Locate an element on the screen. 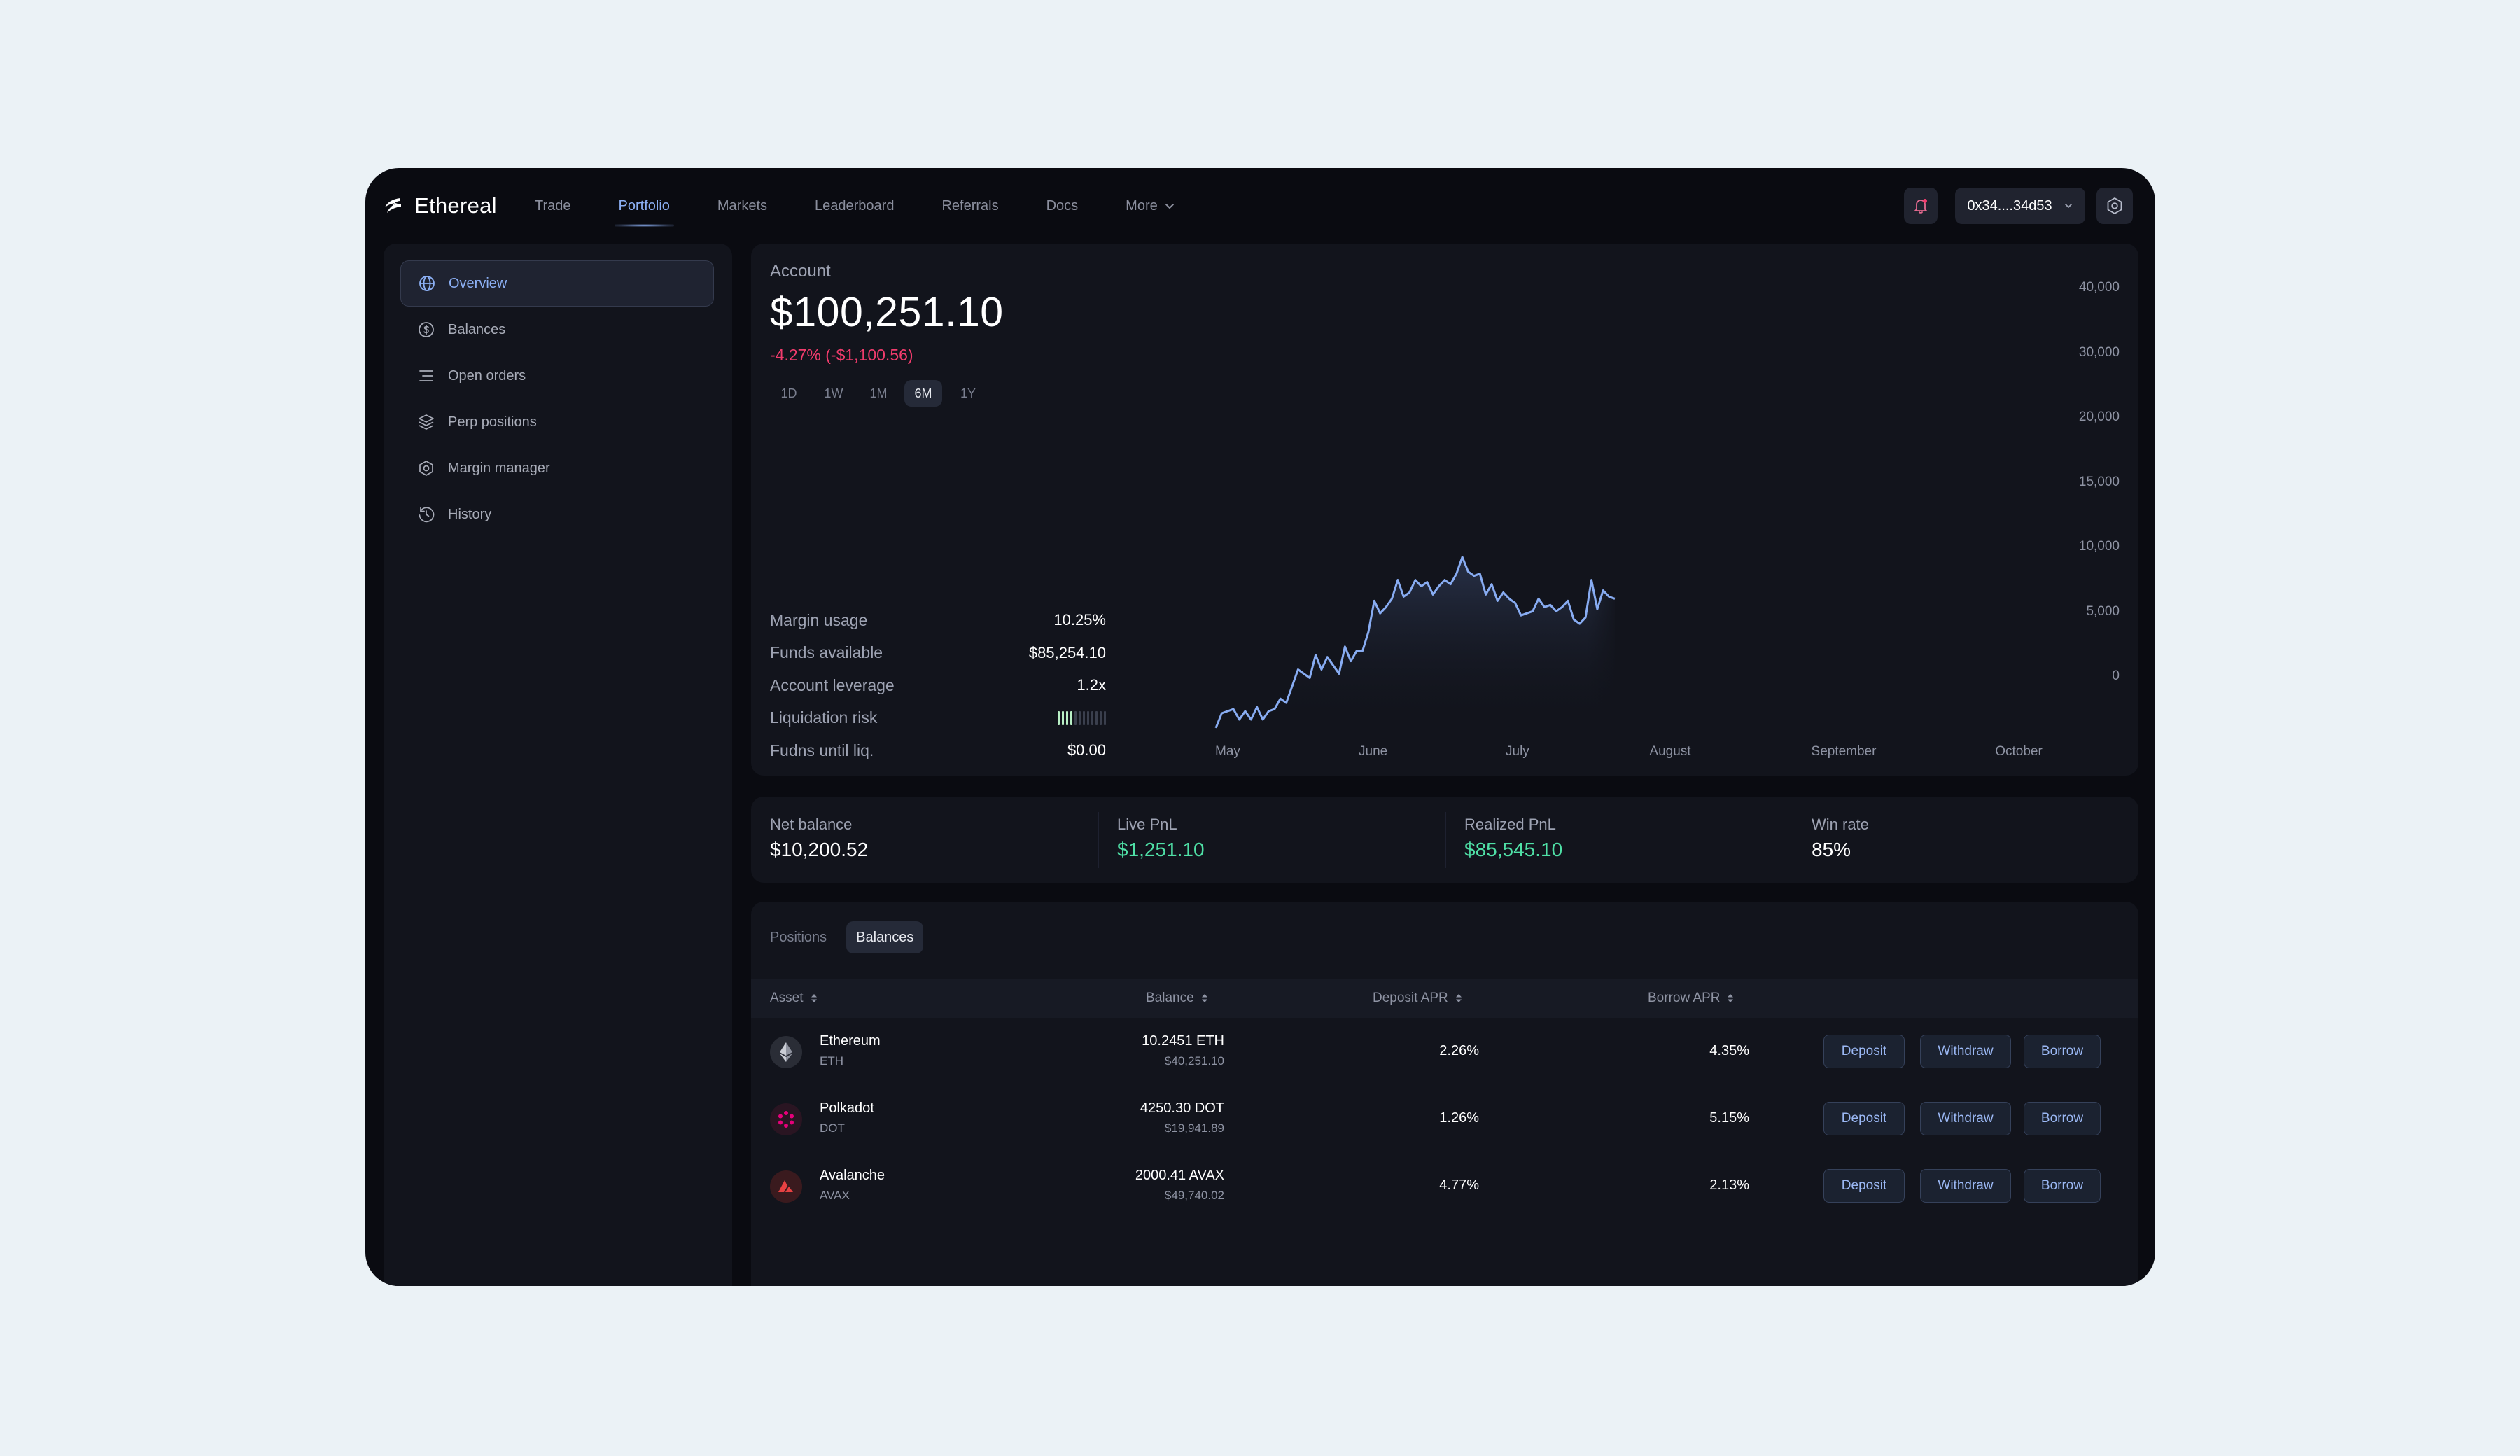 The height and width of the screenshot is (1456, 2520). ethereal-logo-icon is located at coordinates (393, 205).